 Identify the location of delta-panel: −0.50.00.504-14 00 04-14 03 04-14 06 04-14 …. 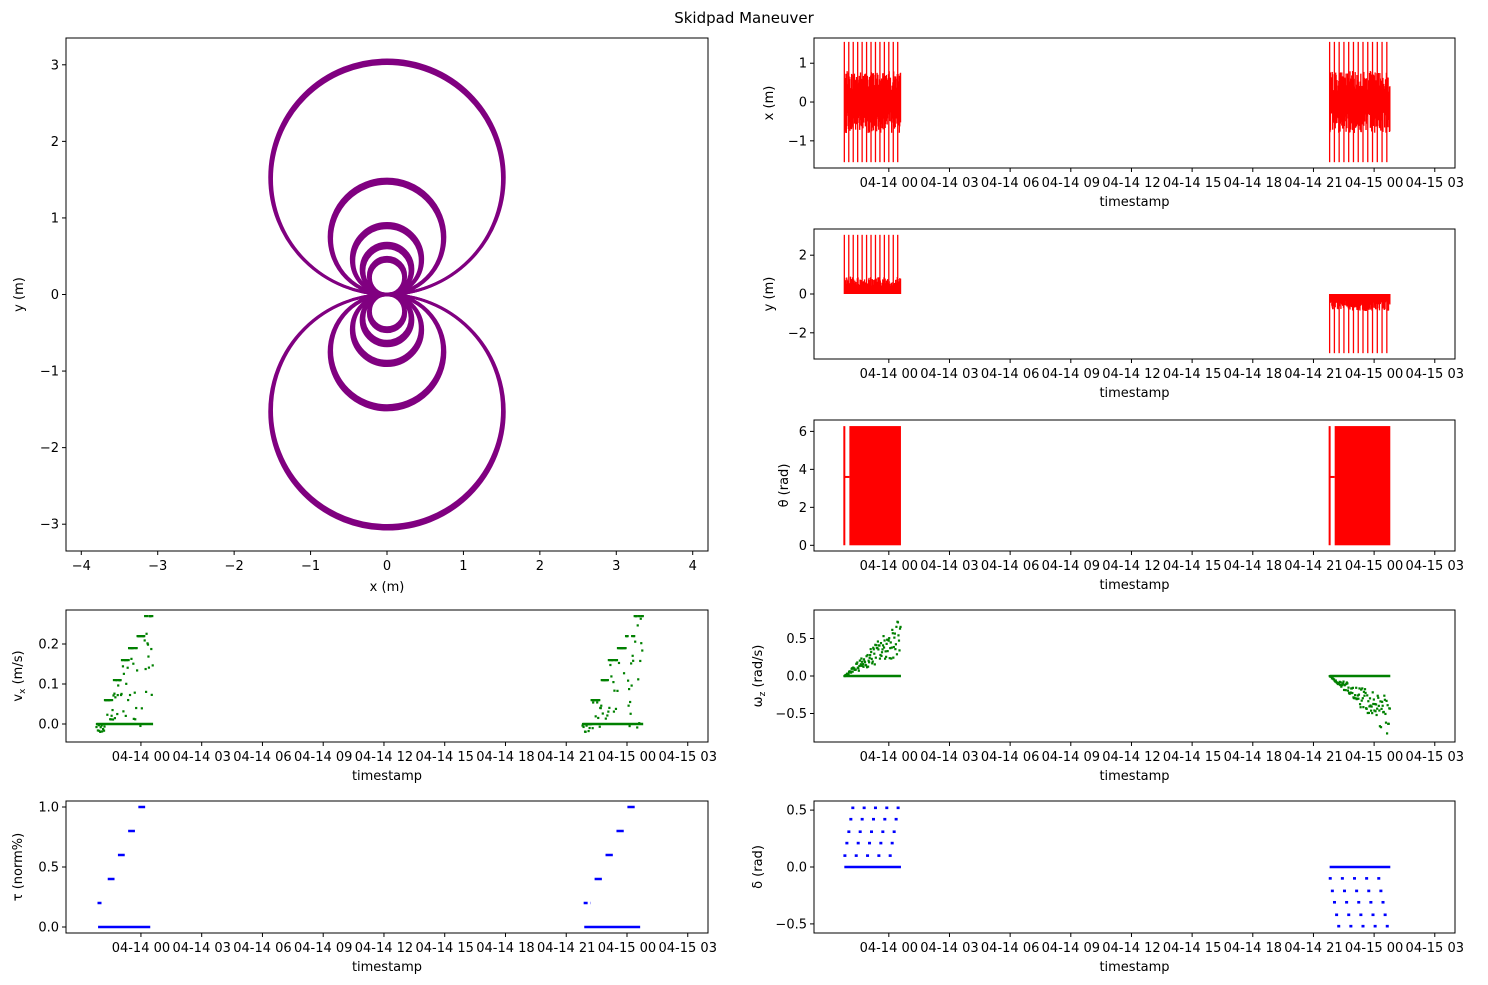
(1107, 887).